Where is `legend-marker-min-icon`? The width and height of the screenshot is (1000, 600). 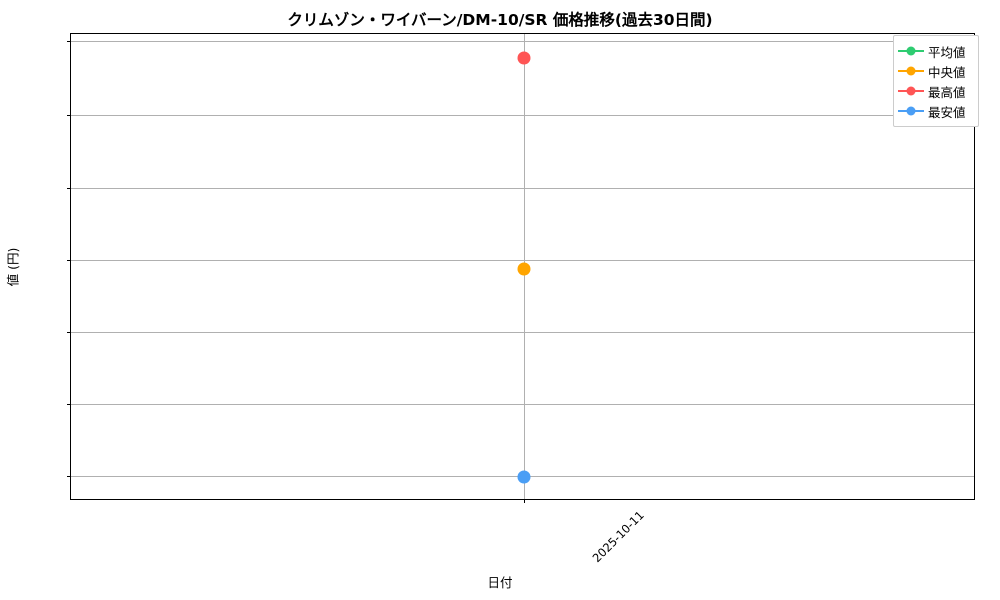
legend-marker-min-icon is located at coordinates (911, 111).